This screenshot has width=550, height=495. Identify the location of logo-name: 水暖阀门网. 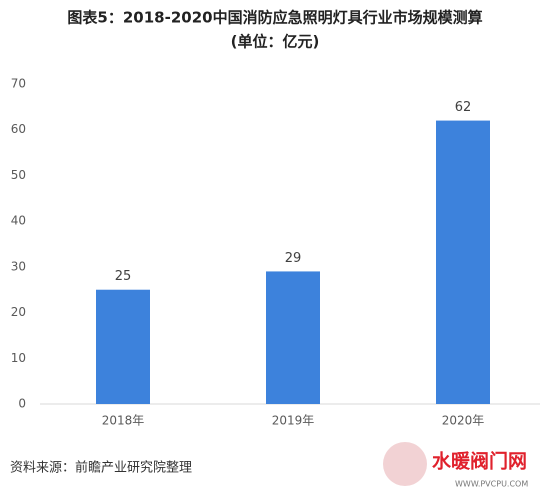
(479, 461).